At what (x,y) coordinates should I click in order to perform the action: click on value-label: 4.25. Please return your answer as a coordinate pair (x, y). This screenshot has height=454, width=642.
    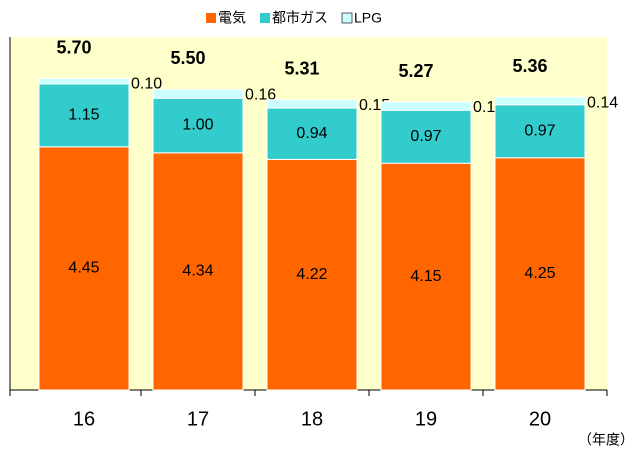
    Looking at the image, I should click on (539, 273).